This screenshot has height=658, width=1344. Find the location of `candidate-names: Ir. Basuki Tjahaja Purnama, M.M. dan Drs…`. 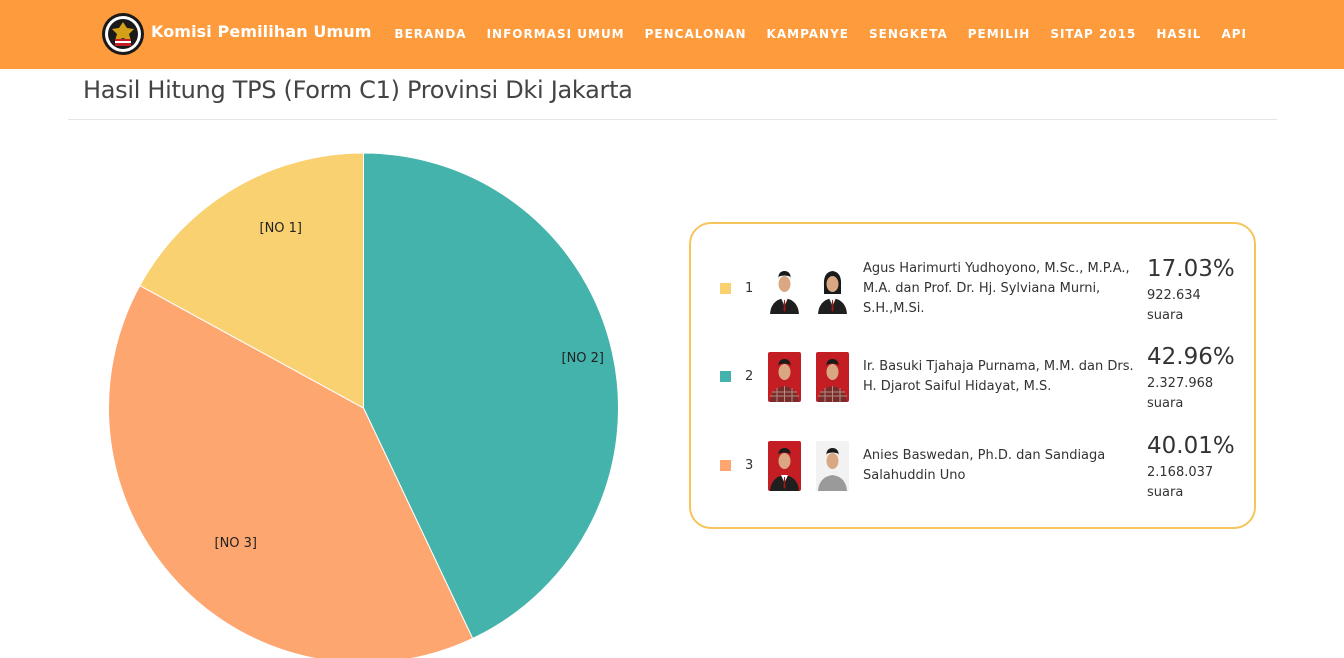

candidate-names: Ir. Basuki Tjahaja Purnama, M.M. dan Drs… is located at coordinates (998, 376).